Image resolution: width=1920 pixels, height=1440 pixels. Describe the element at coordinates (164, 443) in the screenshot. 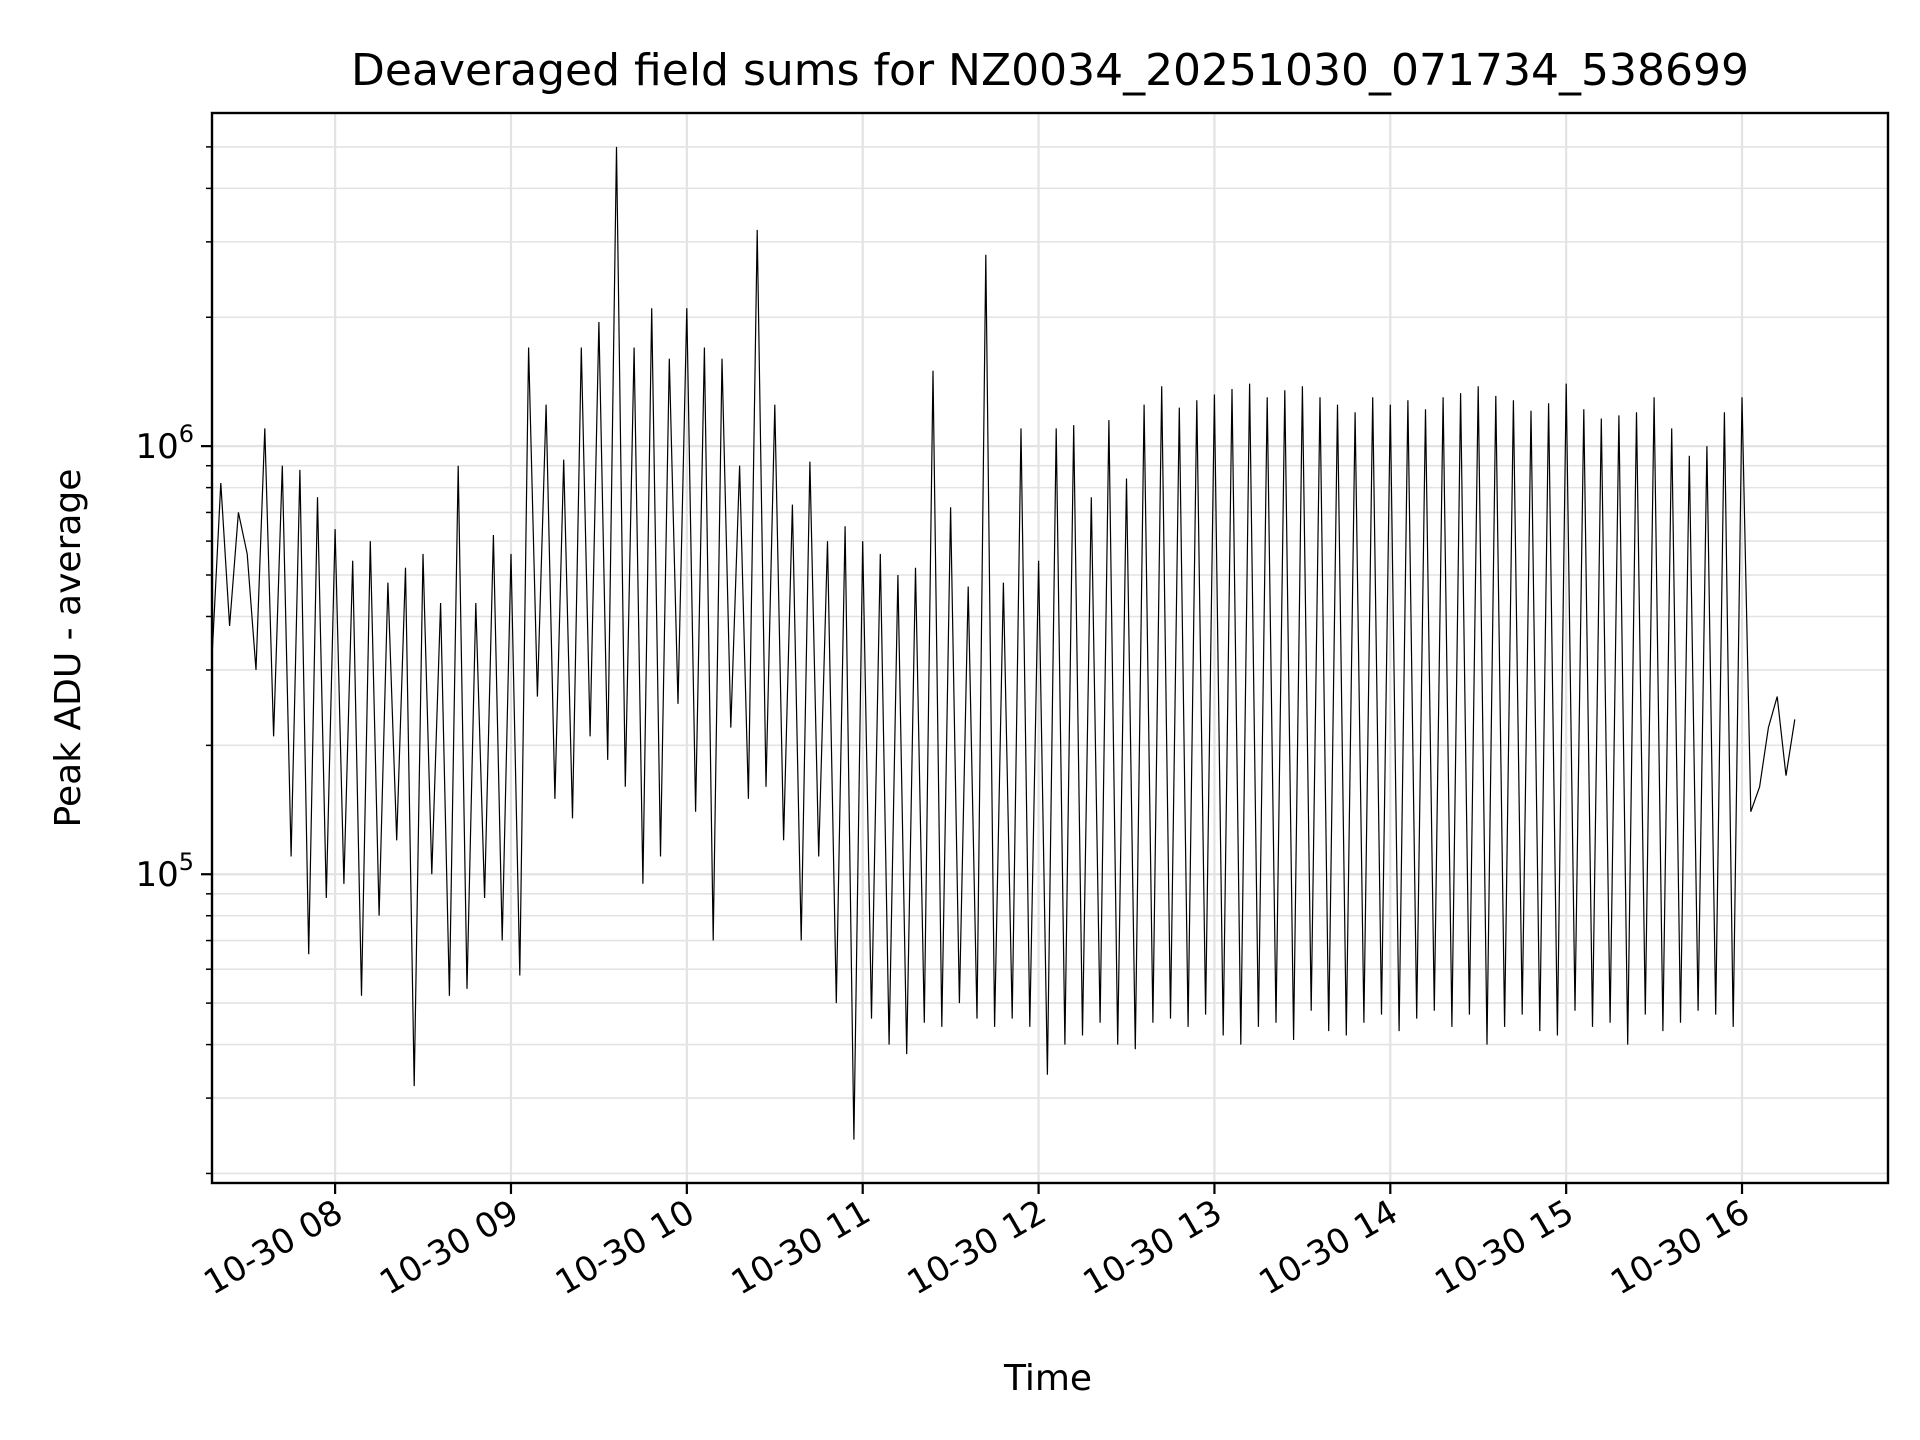

I see `y-tick-label: 10⁶` at that location.